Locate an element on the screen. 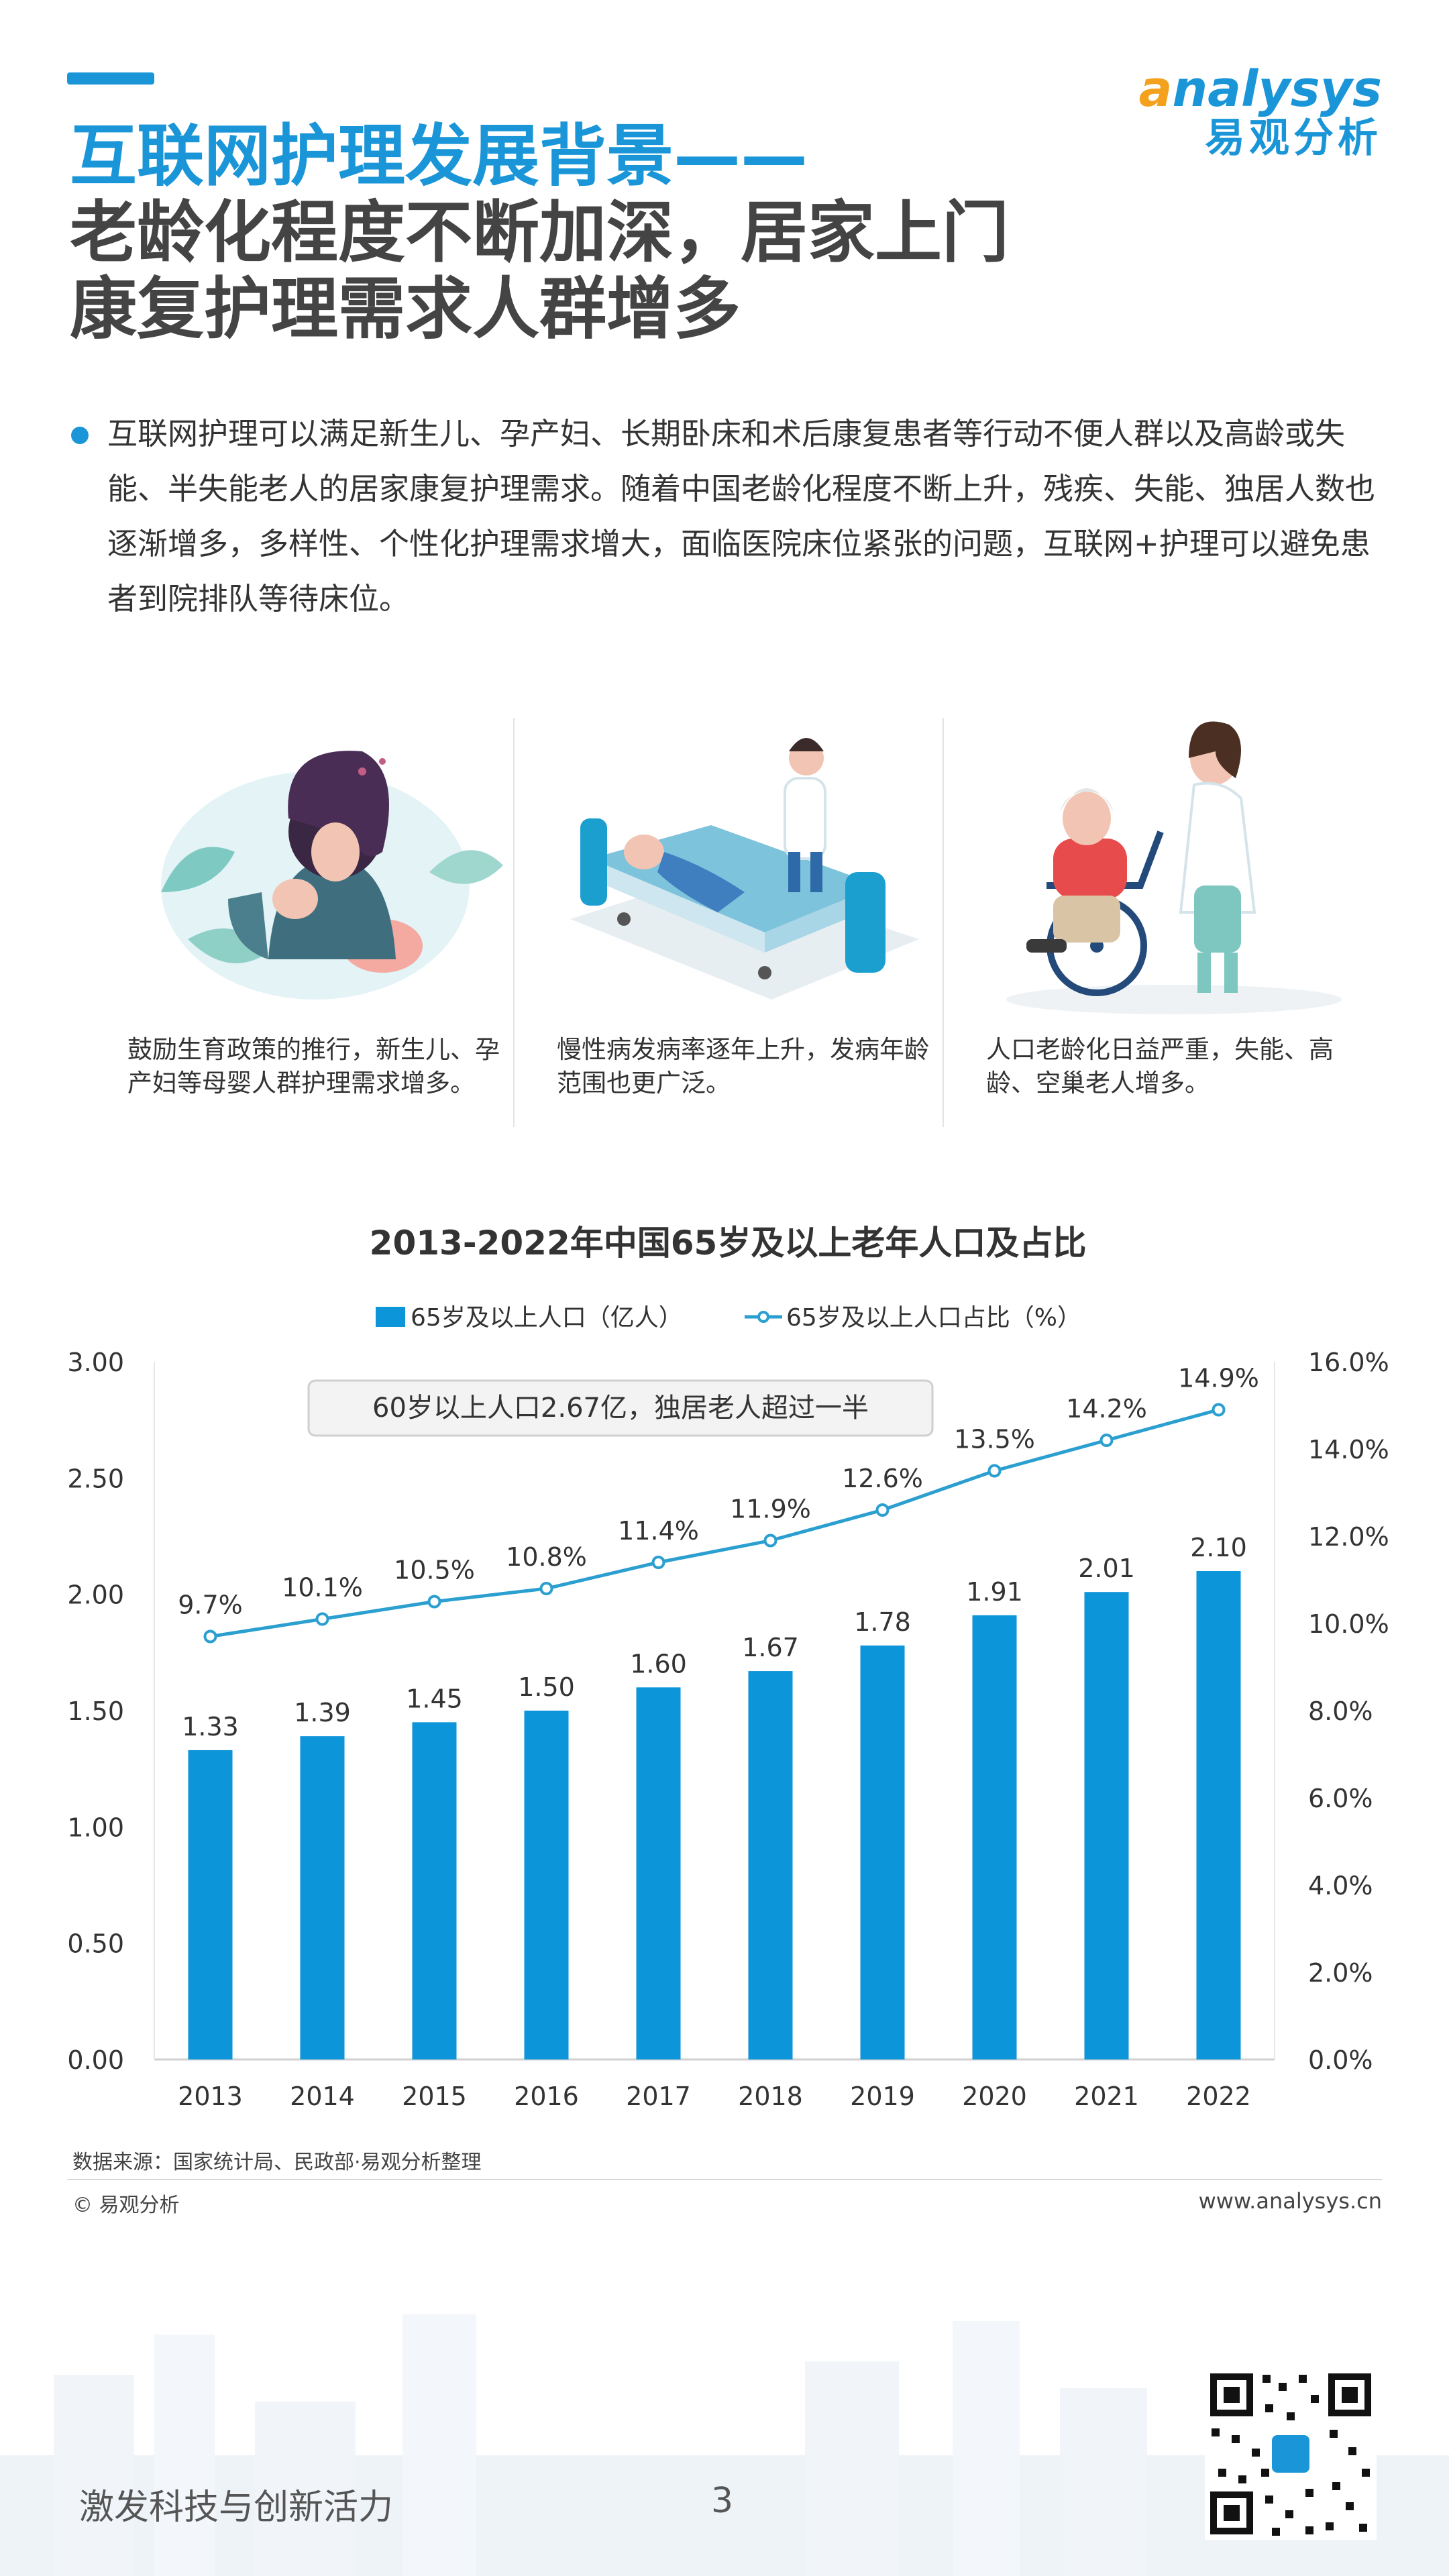  x-tick-label: 2014 is located at coordinates (322, 2096).